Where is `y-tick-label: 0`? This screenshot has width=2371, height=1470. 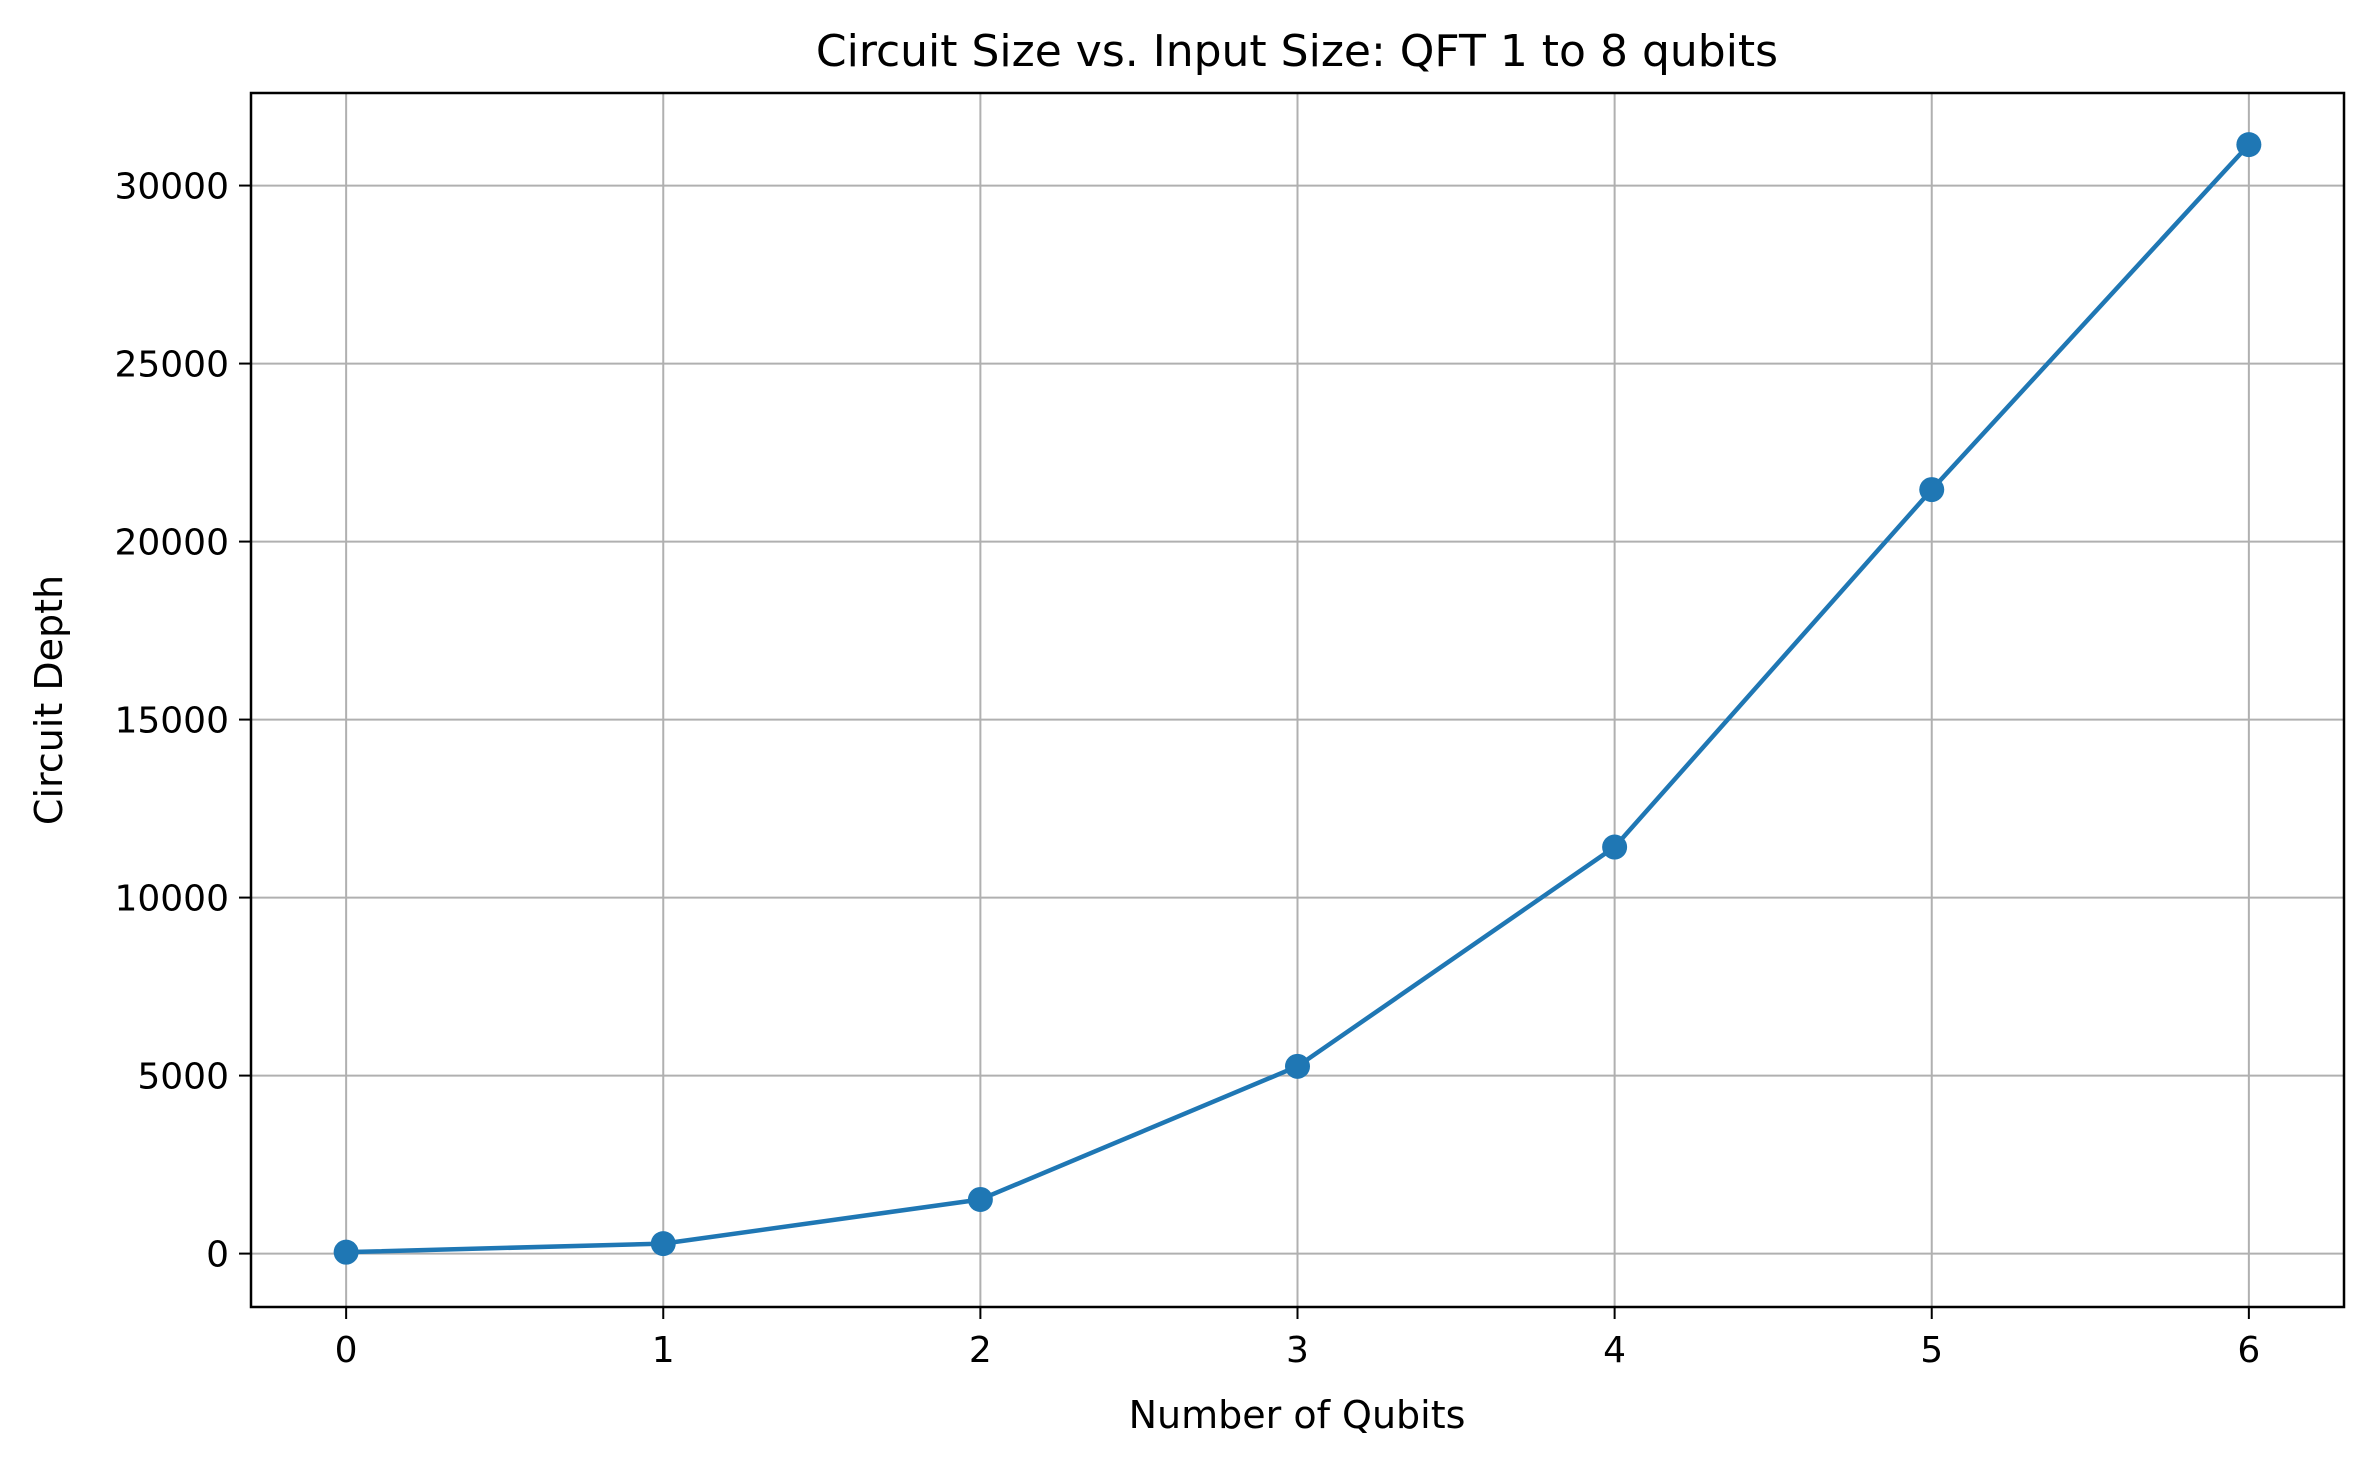 y-tick-label: 0 is located at coordinates (217, 1255).